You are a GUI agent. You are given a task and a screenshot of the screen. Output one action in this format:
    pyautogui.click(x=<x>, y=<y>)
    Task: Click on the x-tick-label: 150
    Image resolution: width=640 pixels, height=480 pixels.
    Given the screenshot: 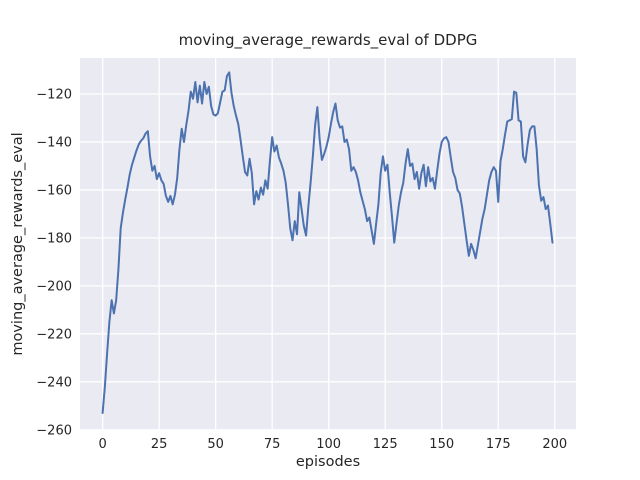 What is the action you would take?
    pyautogui.click(x=441, y=444)
    